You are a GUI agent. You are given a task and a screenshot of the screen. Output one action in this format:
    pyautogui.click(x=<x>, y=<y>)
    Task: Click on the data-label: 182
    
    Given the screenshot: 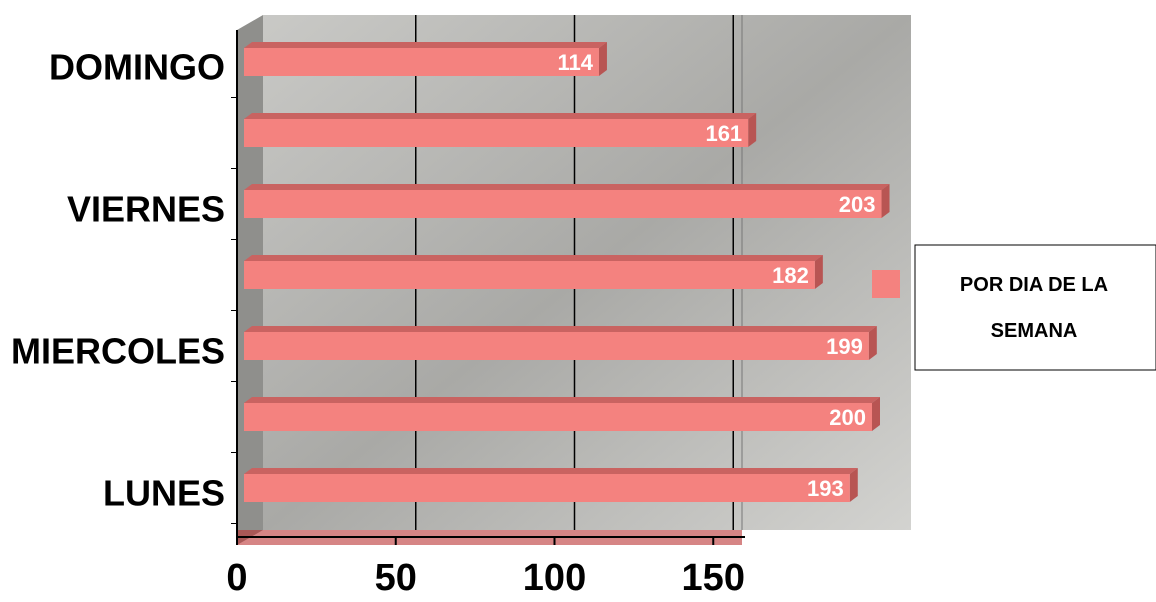 What is the action you would take?
    pyautogui.click(x=790, y=275)
    